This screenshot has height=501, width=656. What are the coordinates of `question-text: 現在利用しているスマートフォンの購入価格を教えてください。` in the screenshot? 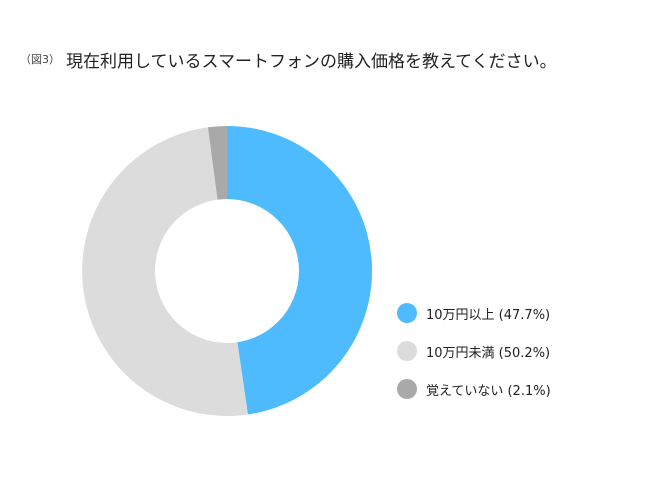 It's located at (311, 61).